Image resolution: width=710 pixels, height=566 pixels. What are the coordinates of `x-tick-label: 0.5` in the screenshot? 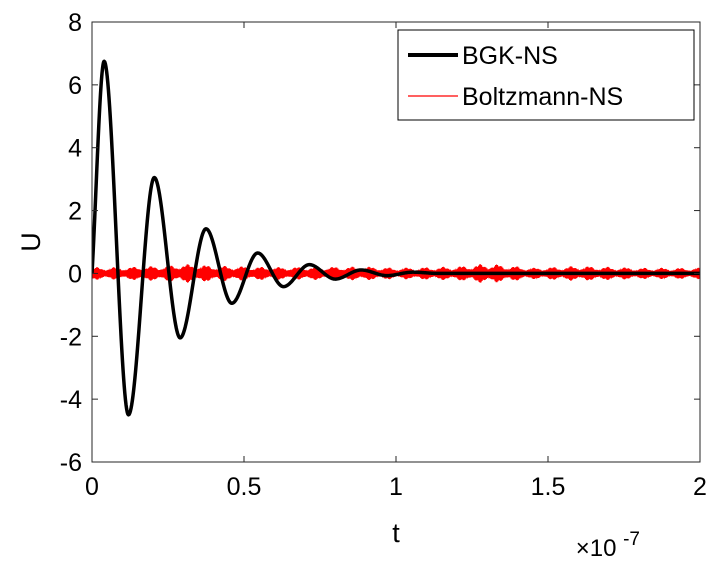 It's located at (244, 487).